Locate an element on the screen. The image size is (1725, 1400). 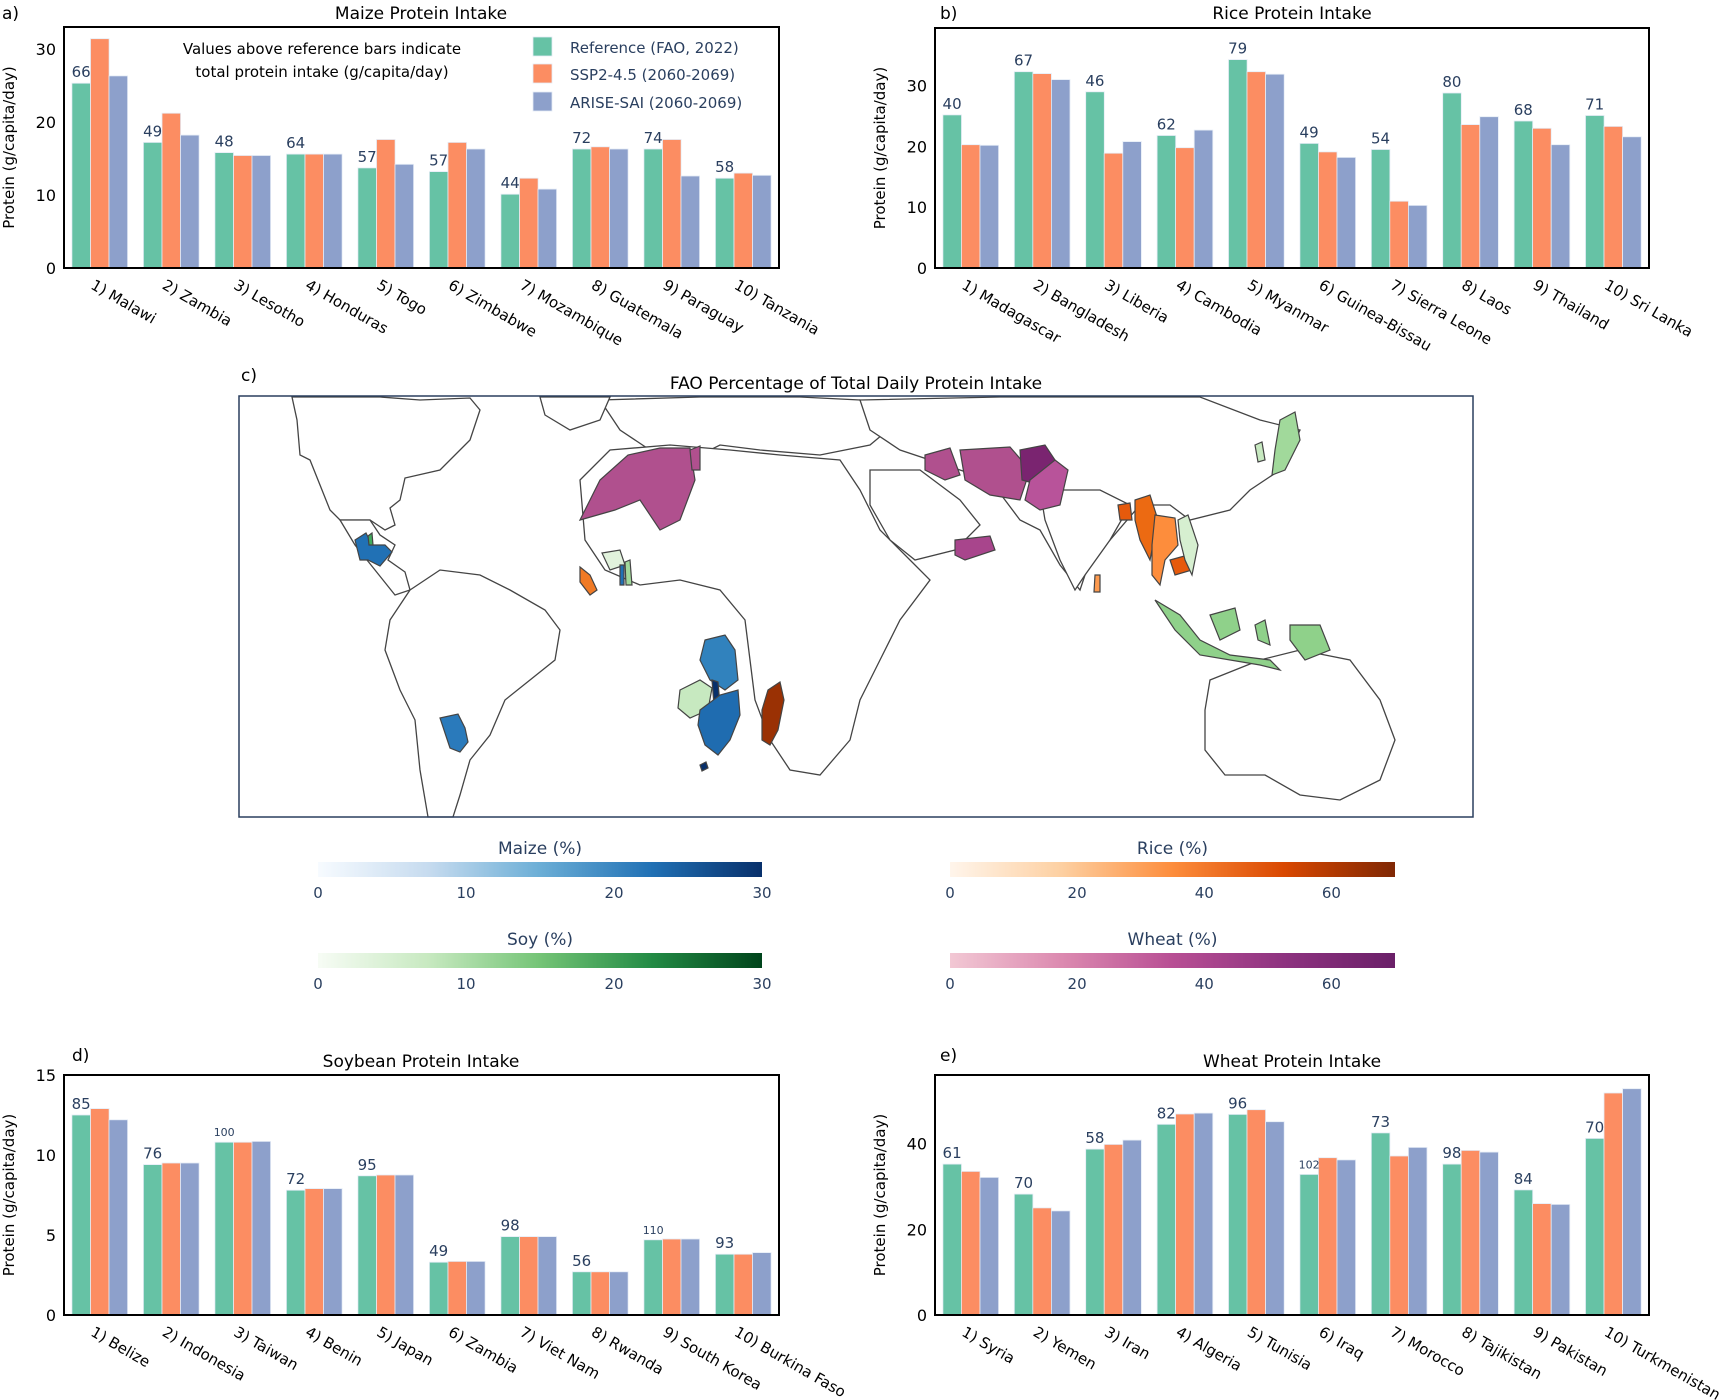
region-yemen is located at coordinates (975, 548).